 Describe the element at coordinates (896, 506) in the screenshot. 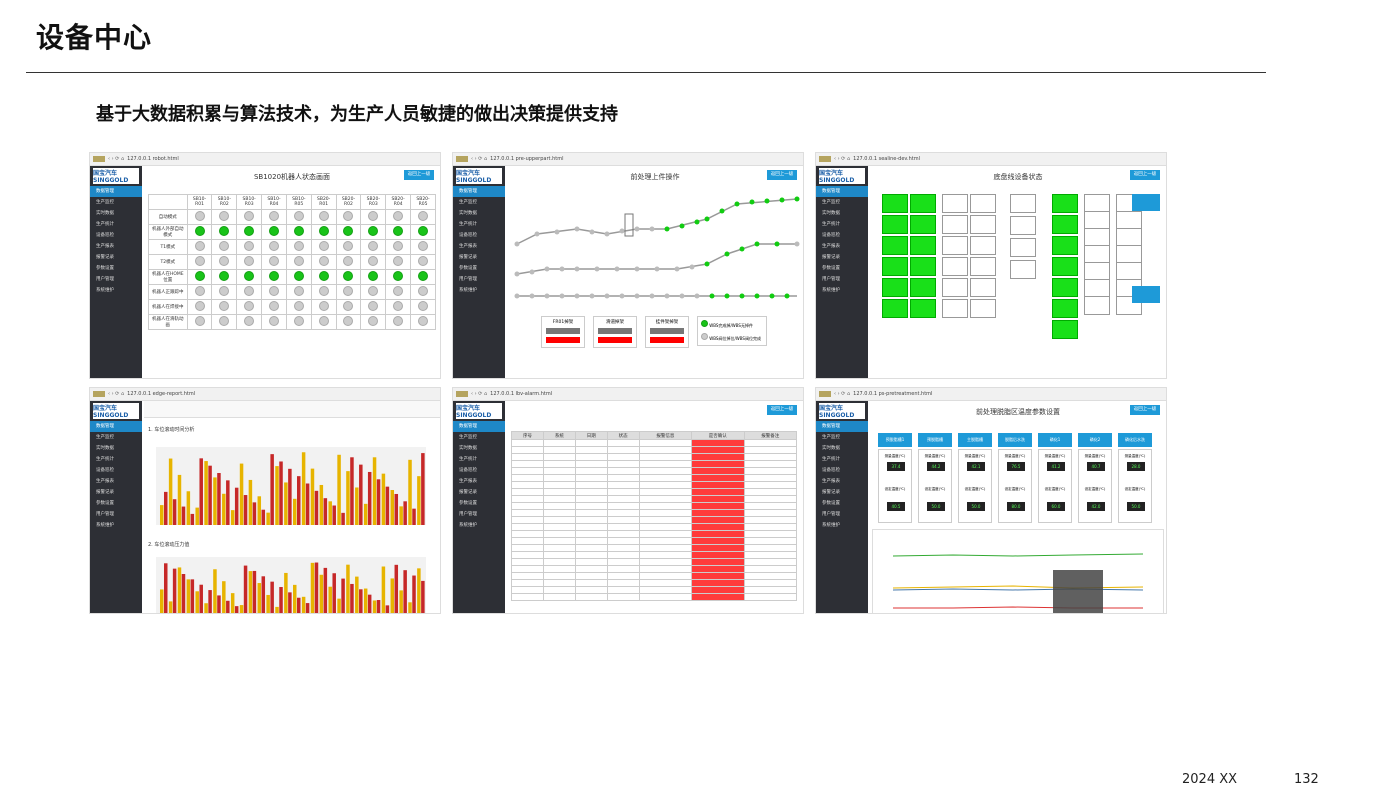

I see `setpoint-value: 40.5` at that location.